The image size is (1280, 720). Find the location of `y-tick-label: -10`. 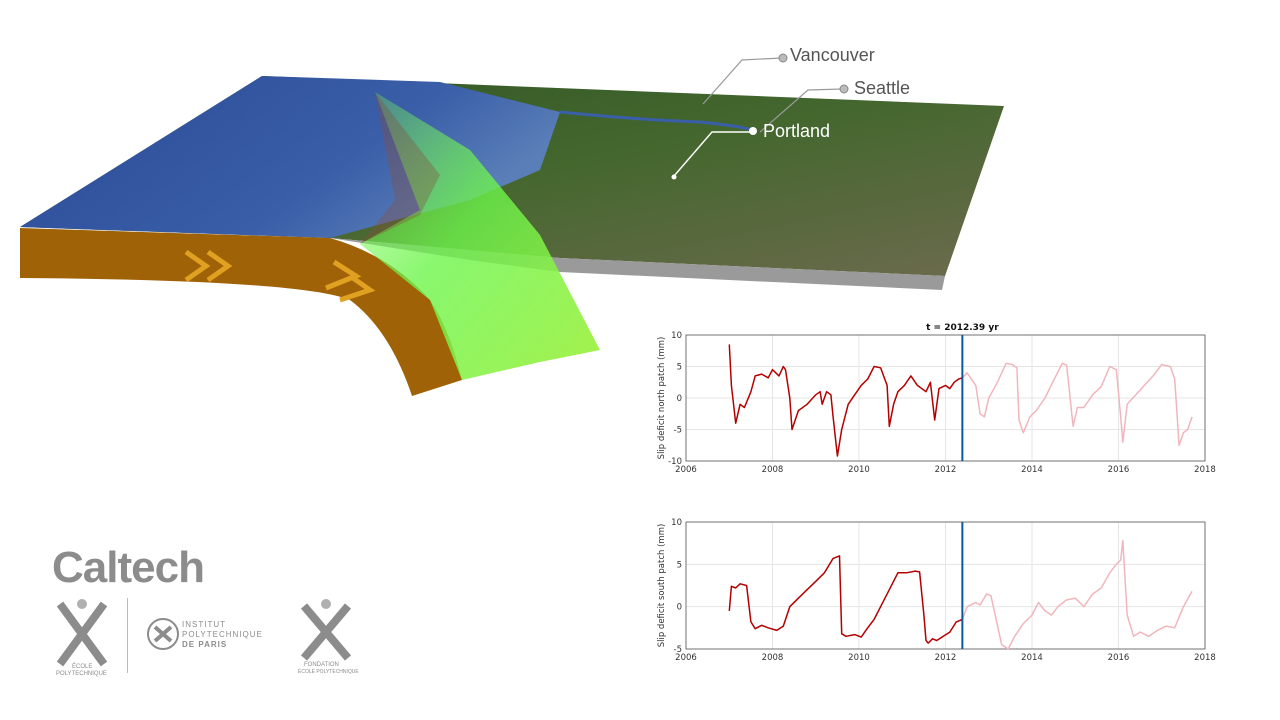

y-tick-label: -10 is located at coordinates (675, 462).